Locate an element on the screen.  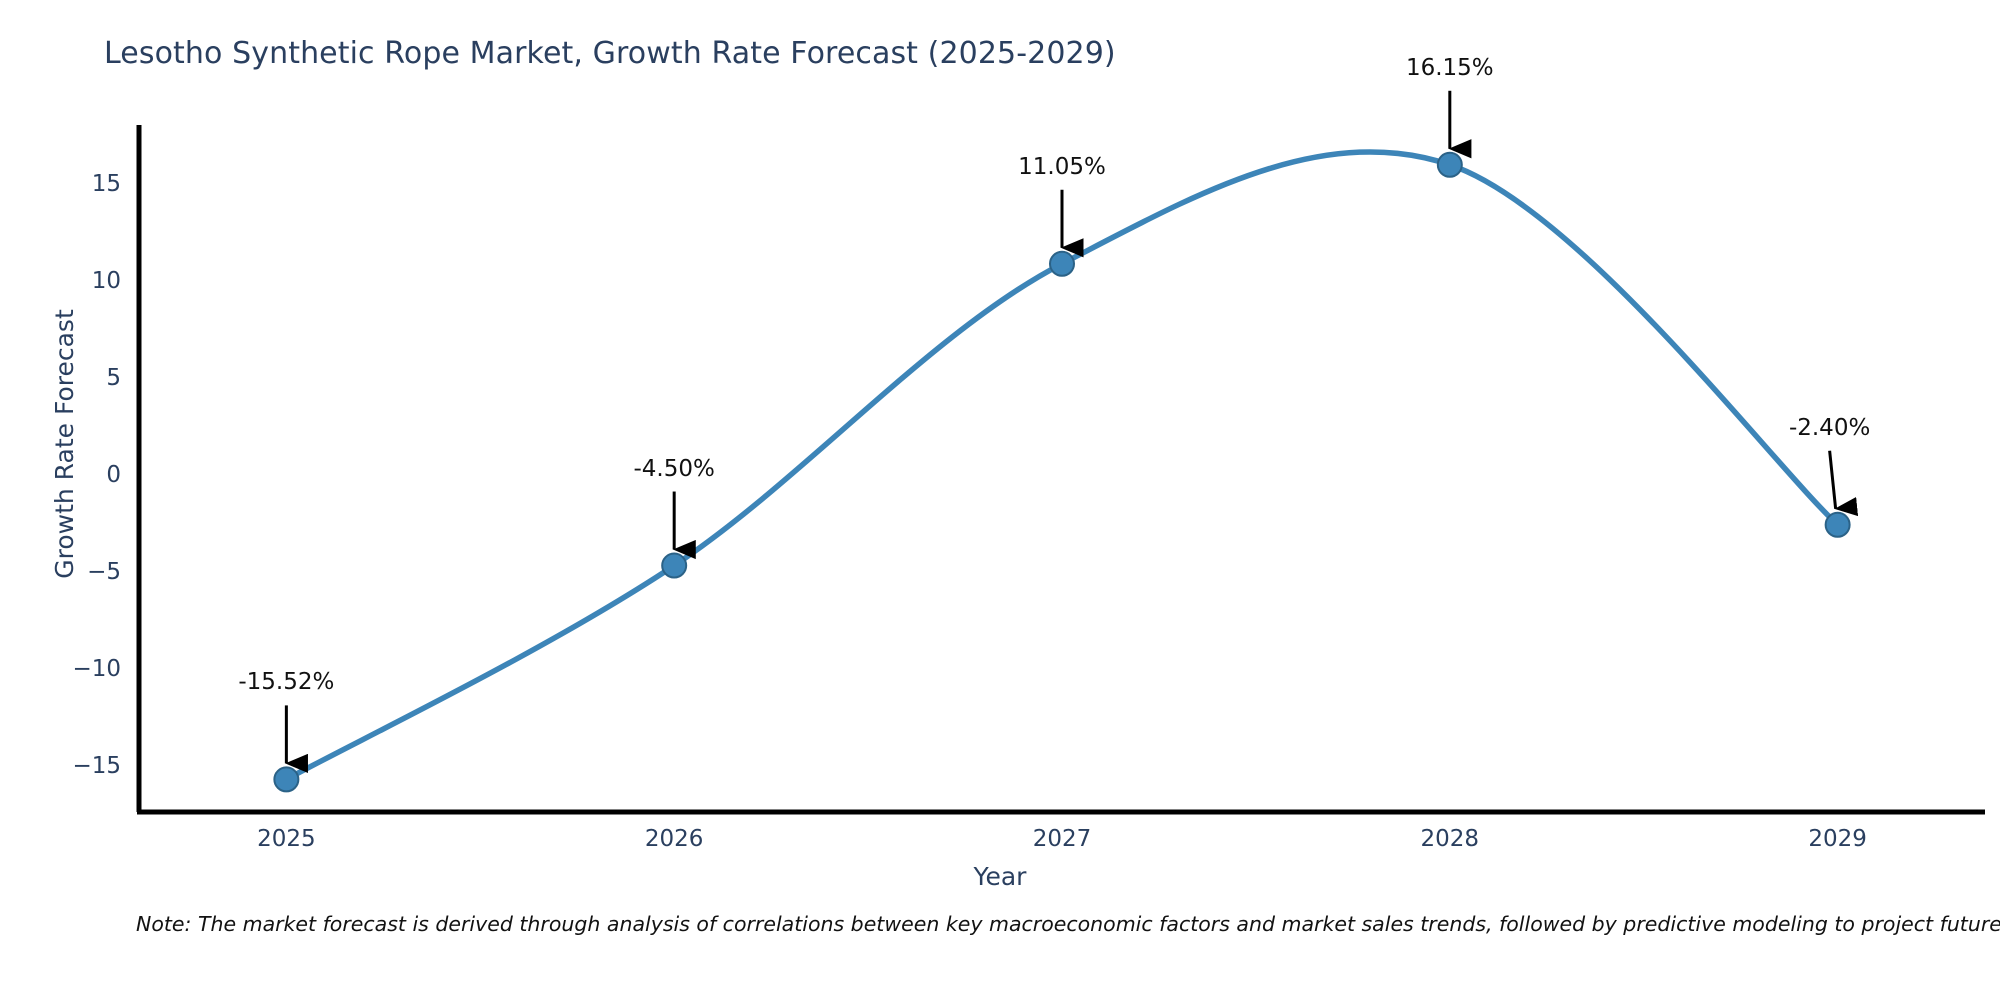
x-tick-label: 2028 is located at coordinates (1450, 839).